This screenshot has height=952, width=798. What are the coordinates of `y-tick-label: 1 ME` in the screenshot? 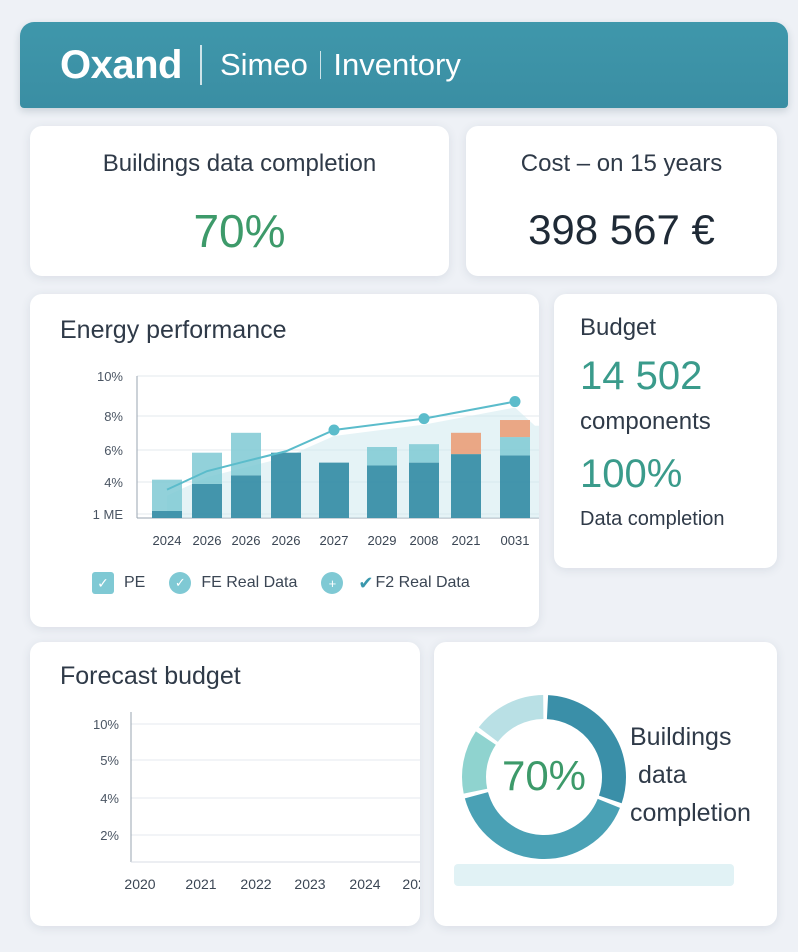 It's located at (108, 514).